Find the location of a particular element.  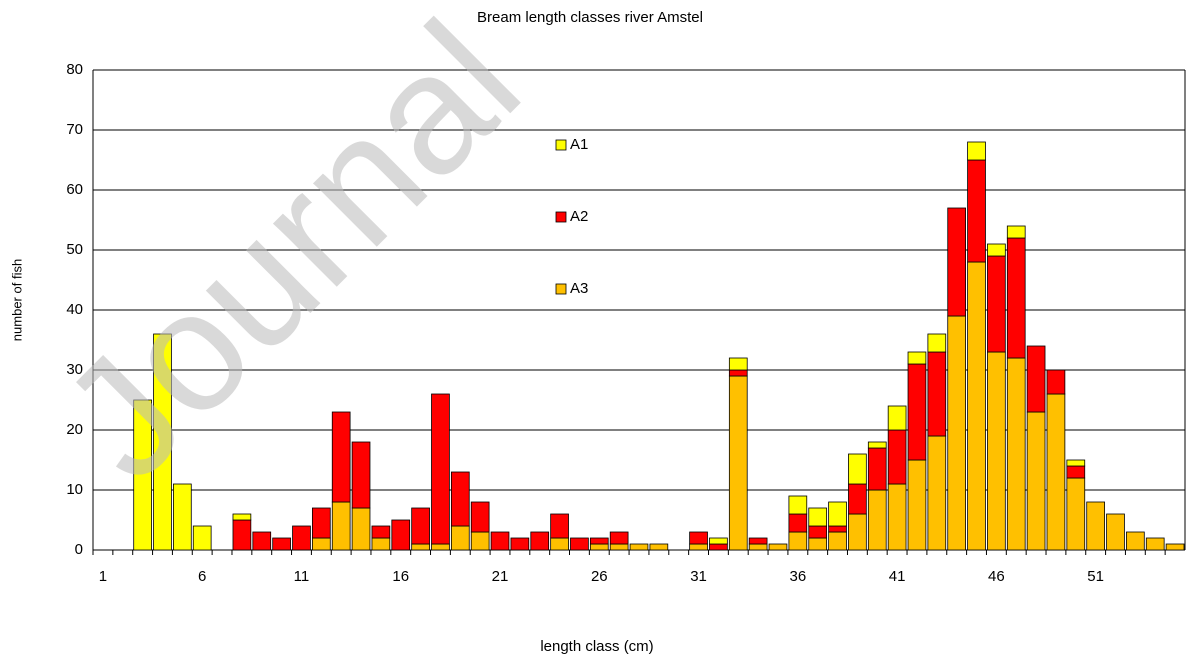

legend-label: A3 is located at coordinates (579, 288).